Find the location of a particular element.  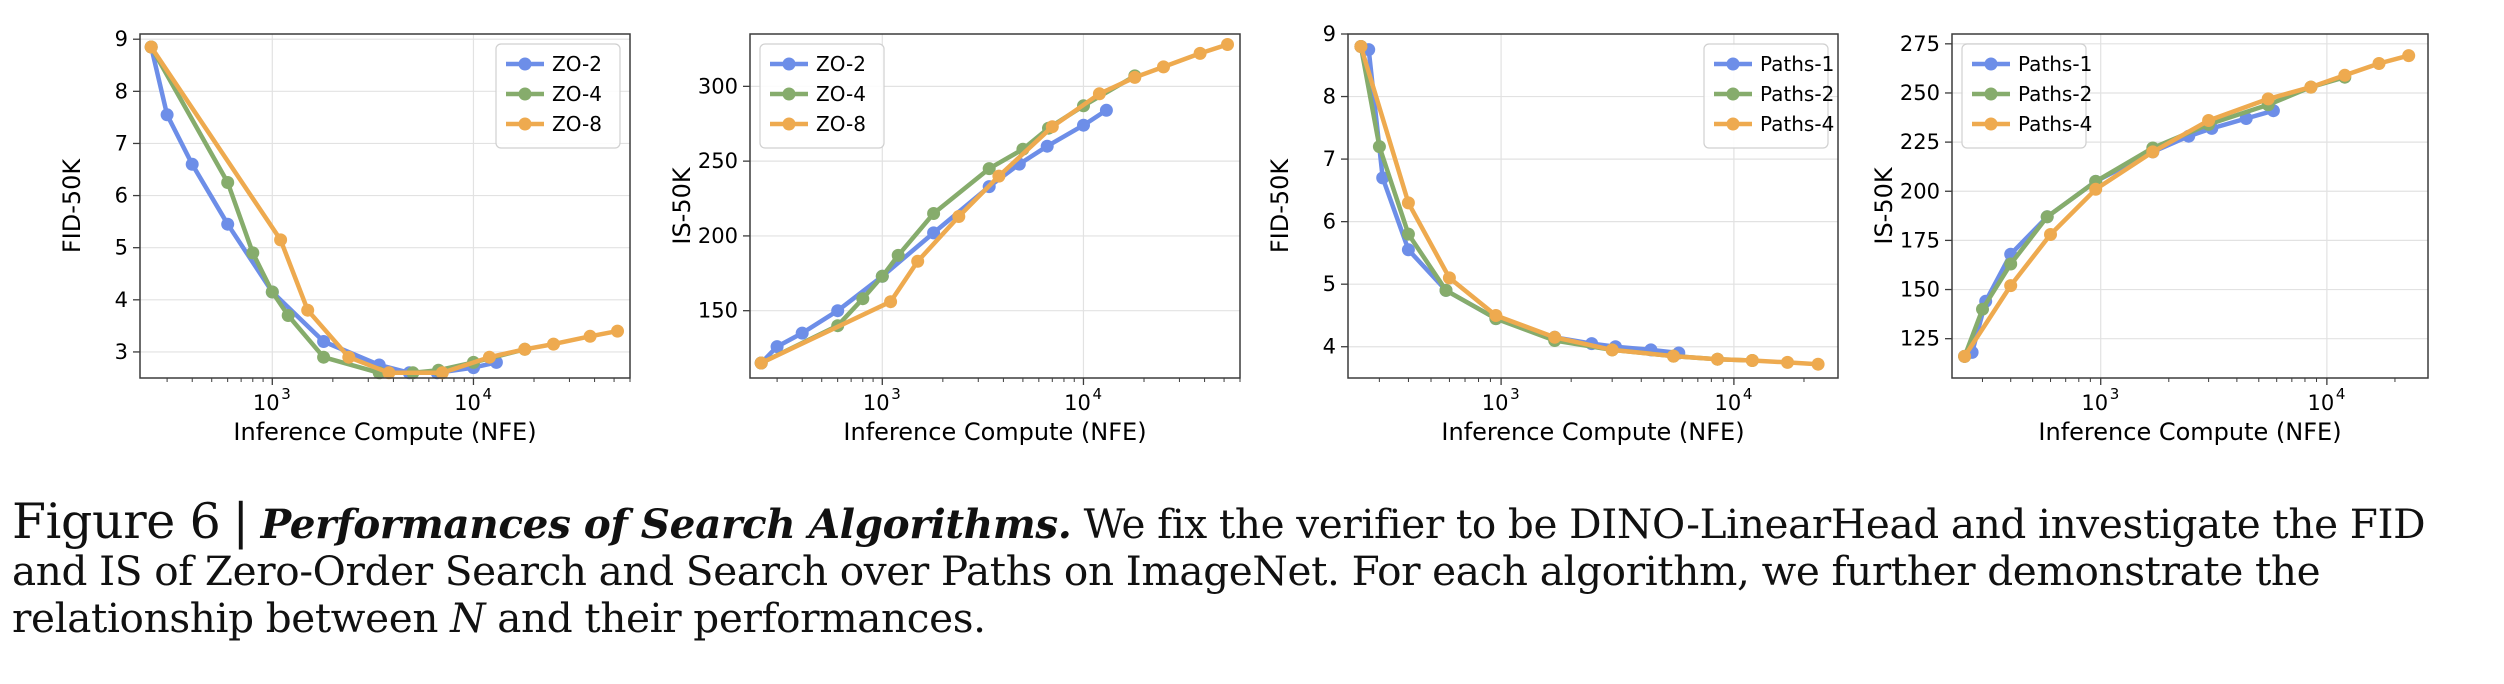

y-tick-label: 150 is located at coordinates (1920, 290).